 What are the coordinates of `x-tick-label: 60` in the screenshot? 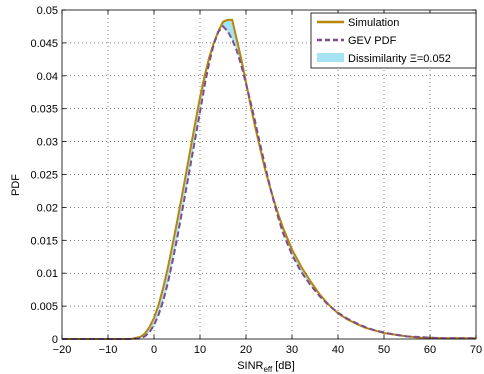 It's located at (430, 350).